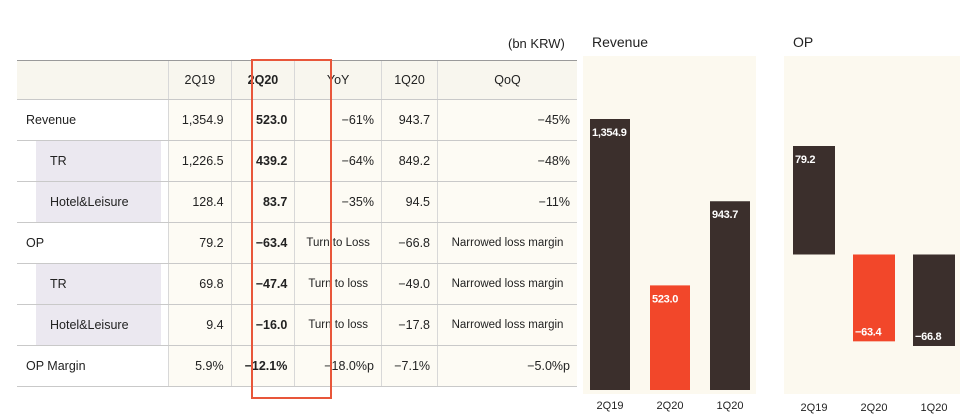 This screenshot has height=416, width=973. I want to click on row-label: Revenue, so click(93, 120).